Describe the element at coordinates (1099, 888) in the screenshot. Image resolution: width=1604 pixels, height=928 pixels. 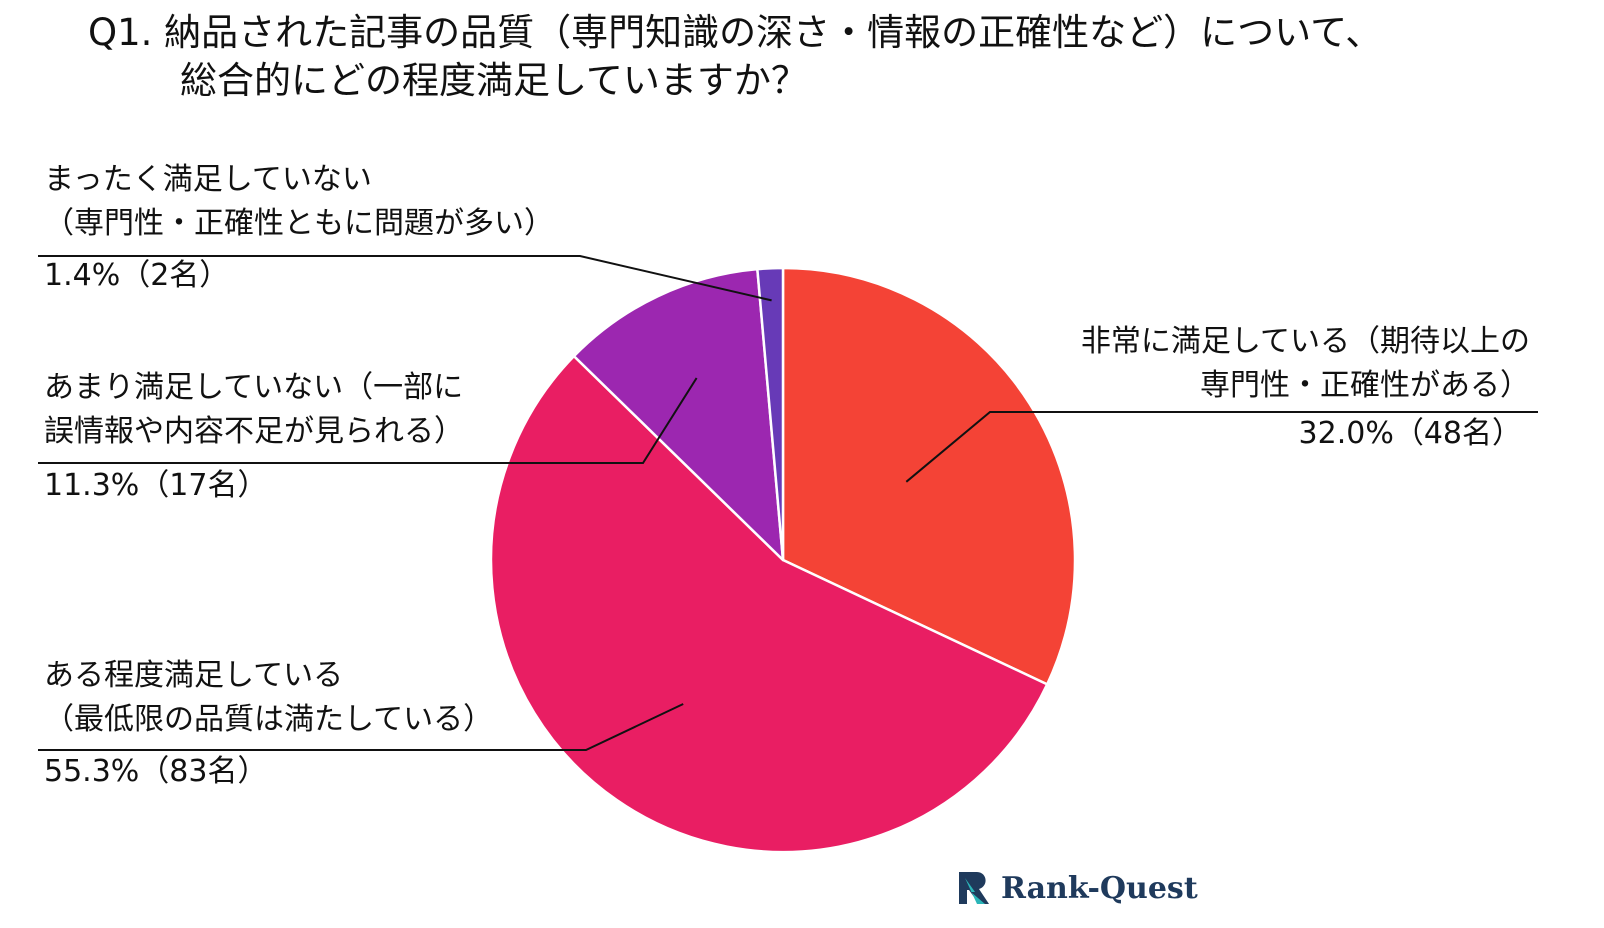
I see `rank-quest-logo-text: Rank-Quest` at that location.